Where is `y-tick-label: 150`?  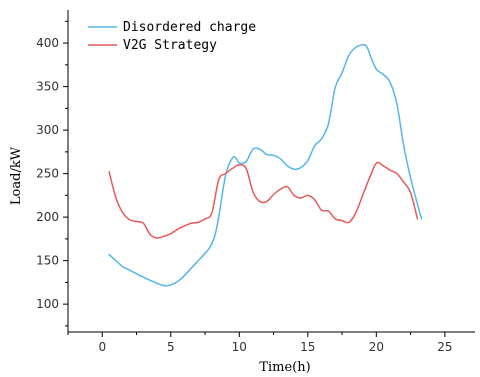 y-tick-label: 150 is located at coordinates (47, 261).